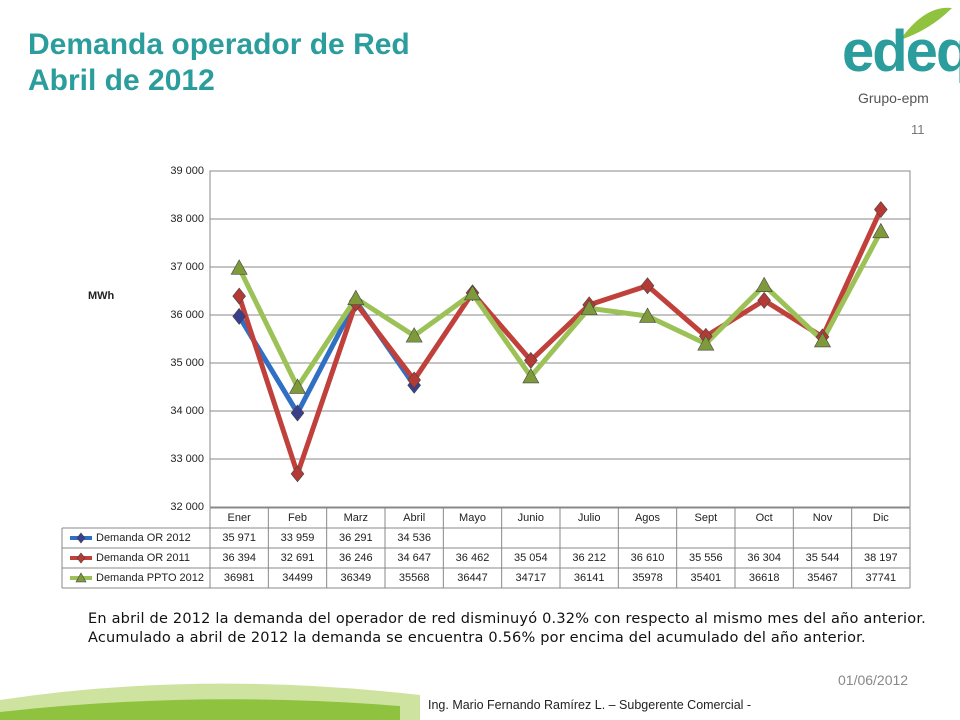 Image resolution: width=960 pixels, height=720 pixels. Describe the element at coordinates (187, 459) in the screenshot. I see `y-tick-label: 33 000` at that location.